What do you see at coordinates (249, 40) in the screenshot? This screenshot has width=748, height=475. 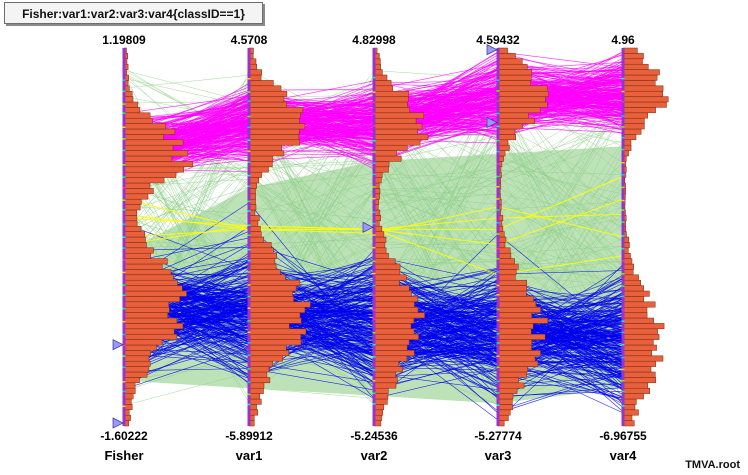 I see `axis-max-label-var1: 4.5708` at bounding box center [249, 40].